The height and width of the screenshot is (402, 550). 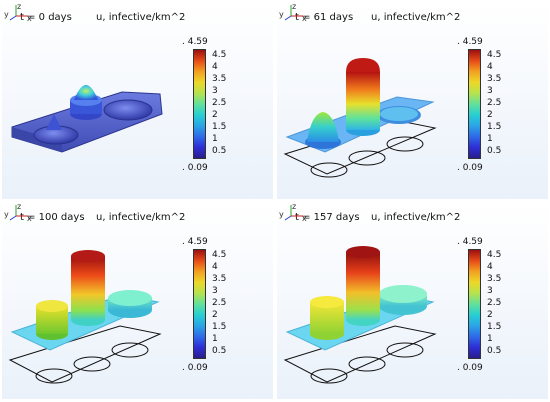 I want to click on time-label: t = 100 days, so click(x=52, y=217).